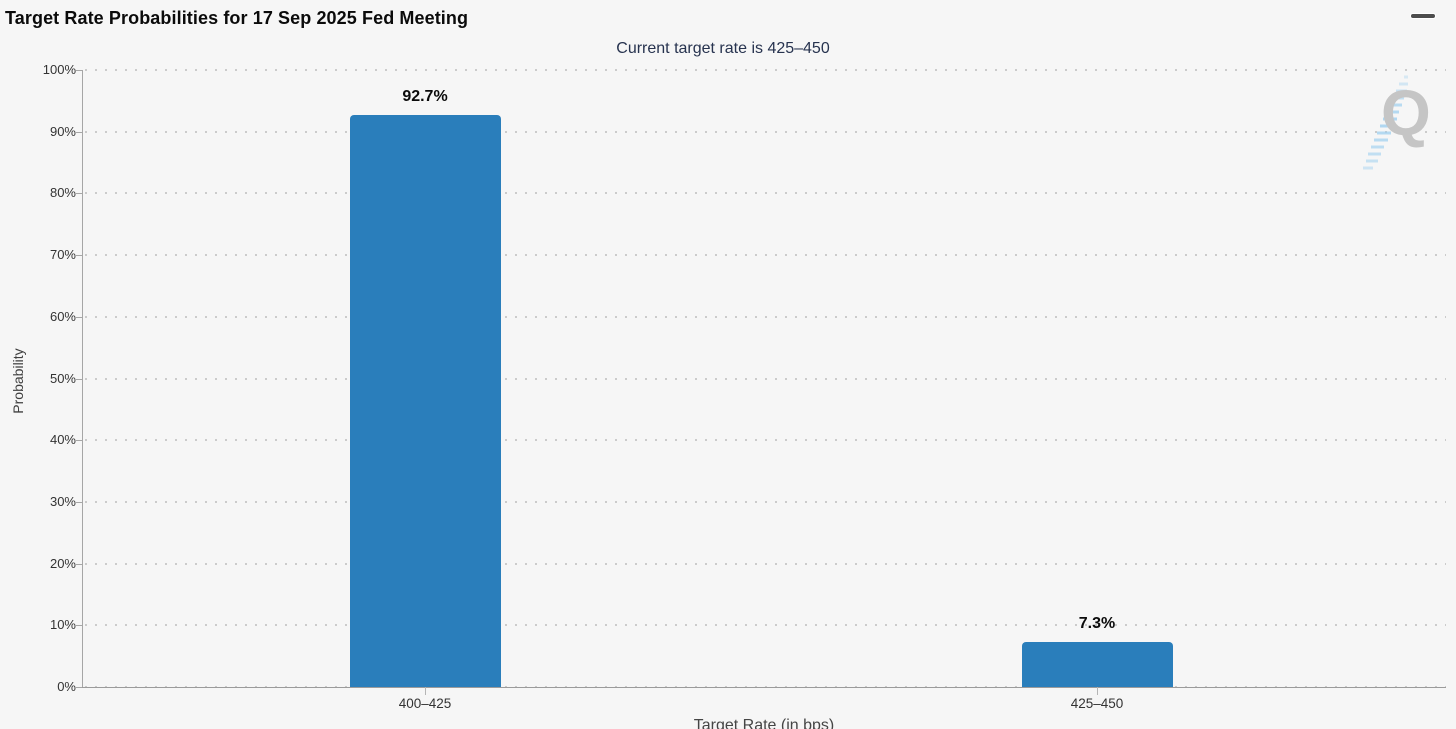 The width and height of the screenshot is (1456, 729). Describe the element at coordinates (1097, 623) in the screenshot. I see `bar-value-label: 7.3%` at that location.